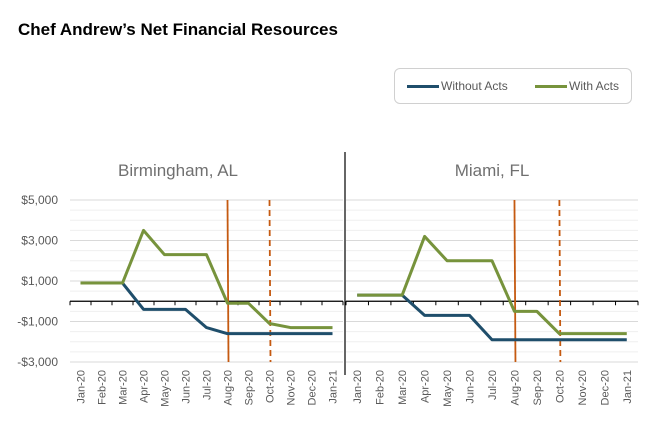 The image size is (659, 442). What do you see at coordinates (423, 86) in the screenshot?
I see `legend-line-without-acts` at bounding box center [423, 86].